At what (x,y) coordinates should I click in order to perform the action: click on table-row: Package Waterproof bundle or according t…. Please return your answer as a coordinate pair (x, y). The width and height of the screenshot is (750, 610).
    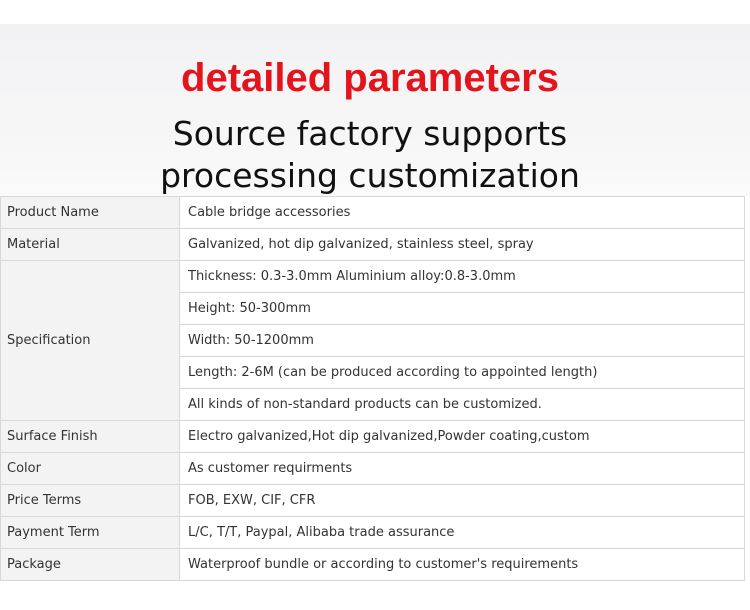
    Looking at the image, I should click on (372, 564).